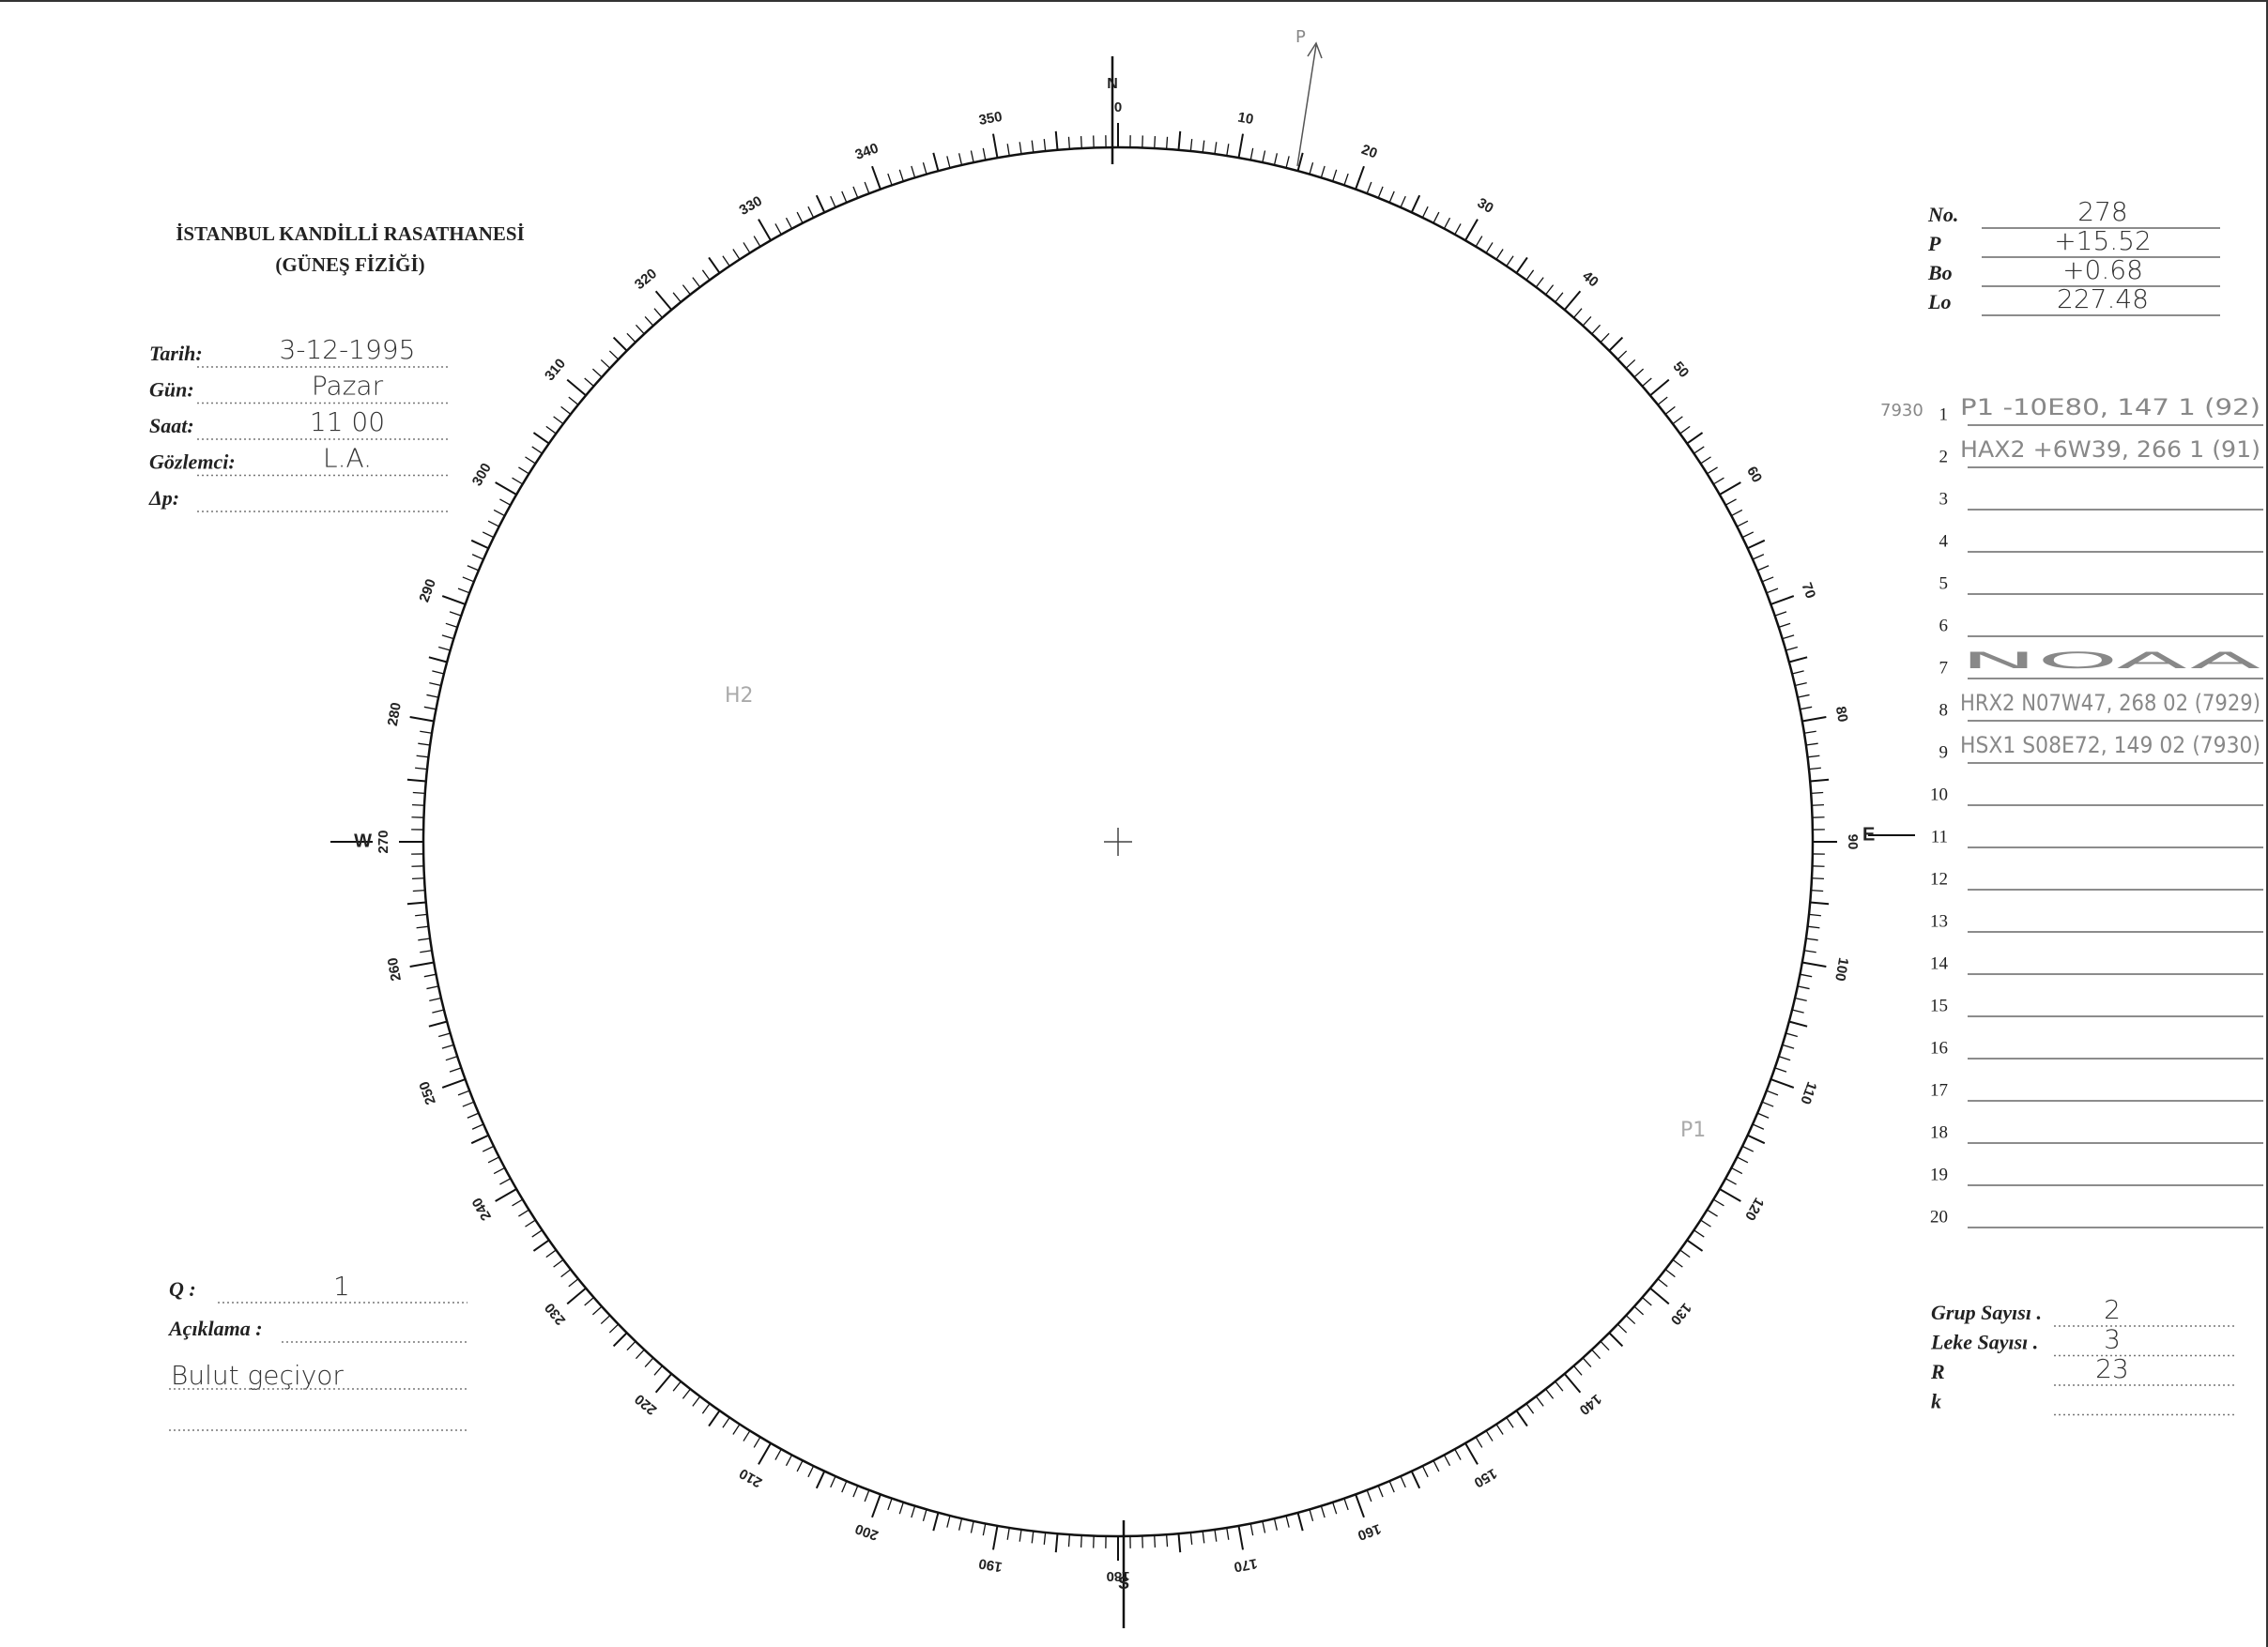 Image resolution: width=2268 pixels, height=1647 pixels. I want to click on degree-label: 200, so click(867, 1532).